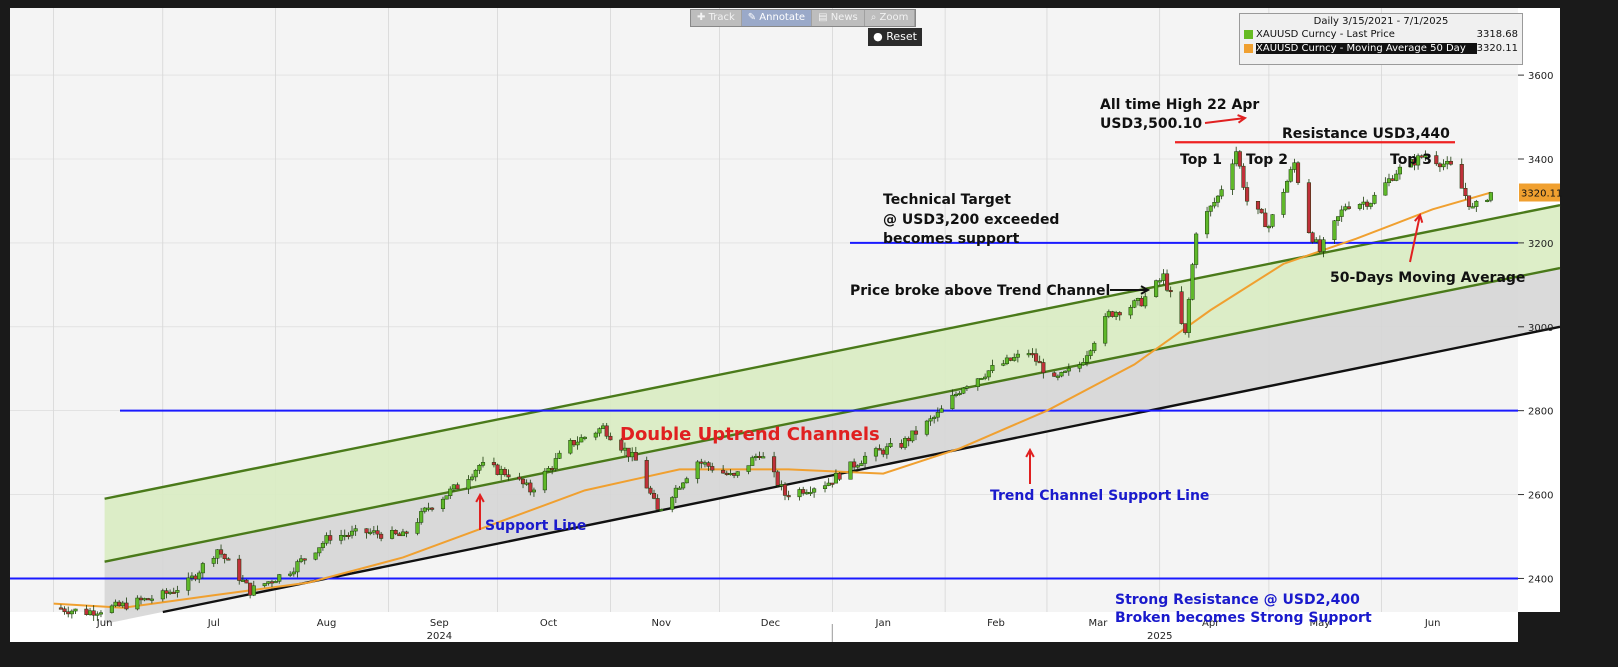  Describe the element at coordinates (782, 17) in the screenshot. I see `annotate-label: Annotate` at that location.